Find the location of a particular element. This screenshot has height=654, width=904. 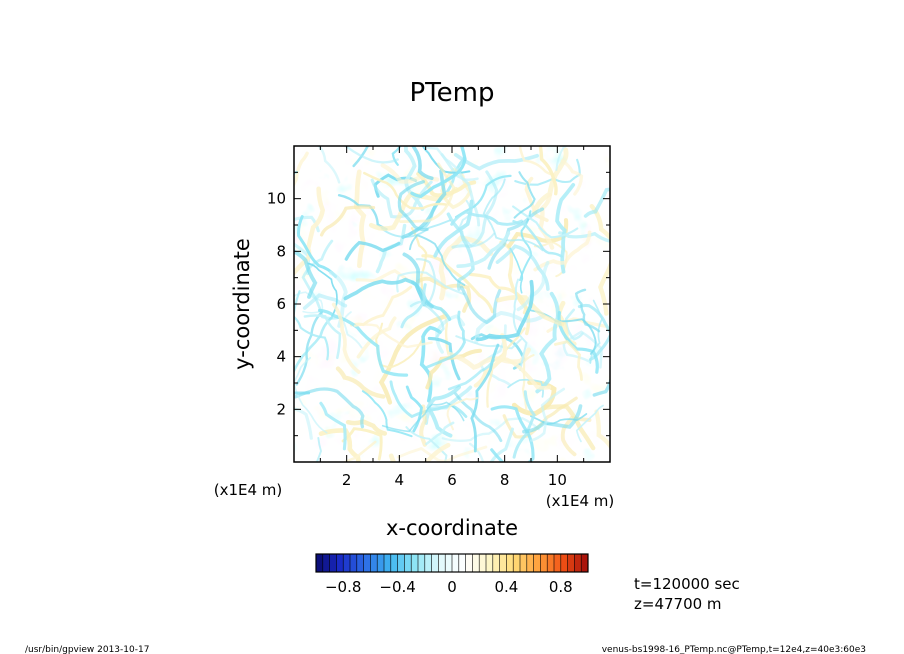

x-tick-label: 4 is located at coordinates (400, 480).